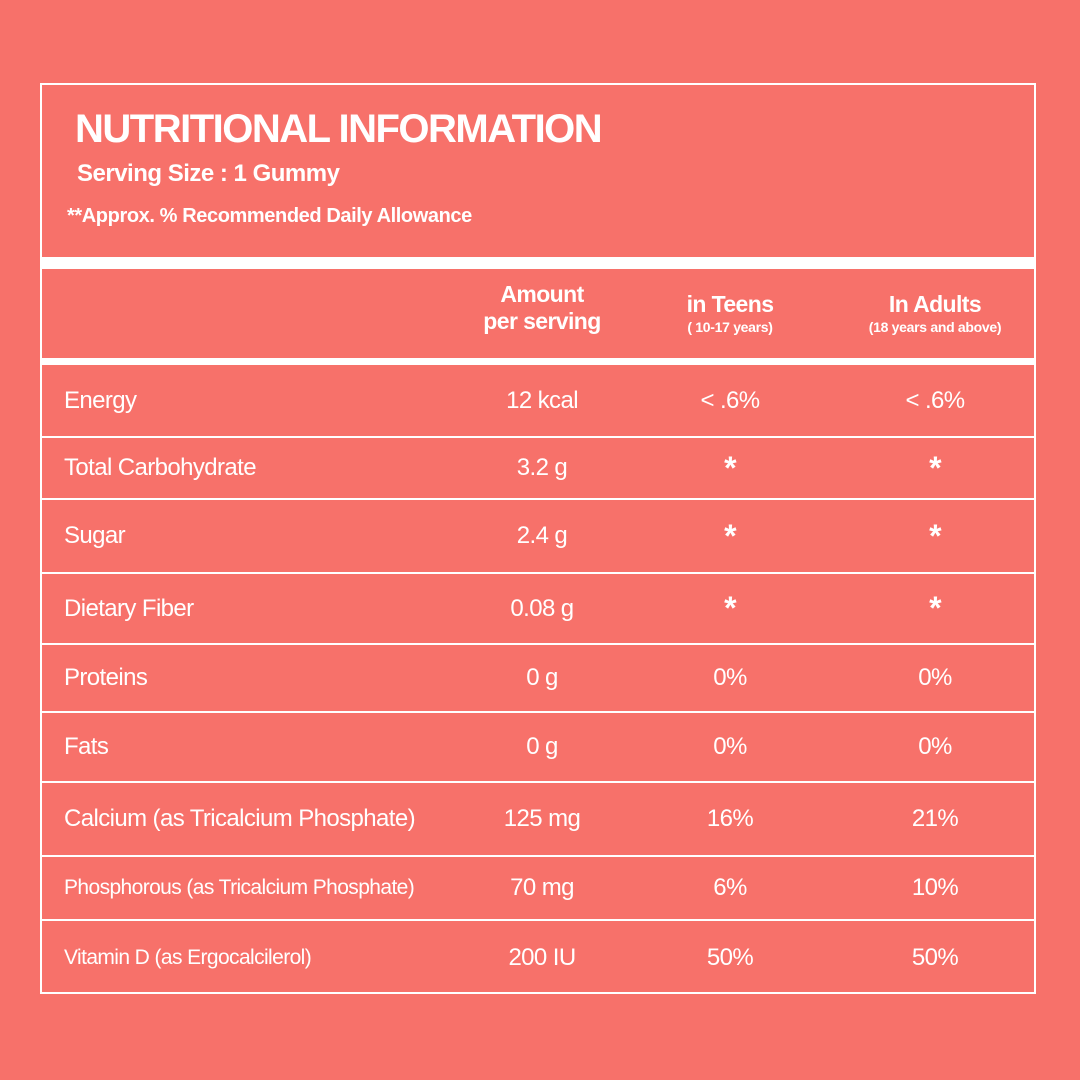 This screenshot has width=1080, height=1080. I want to click on nutrient-amount: 0.08 g, so click(542, 608).